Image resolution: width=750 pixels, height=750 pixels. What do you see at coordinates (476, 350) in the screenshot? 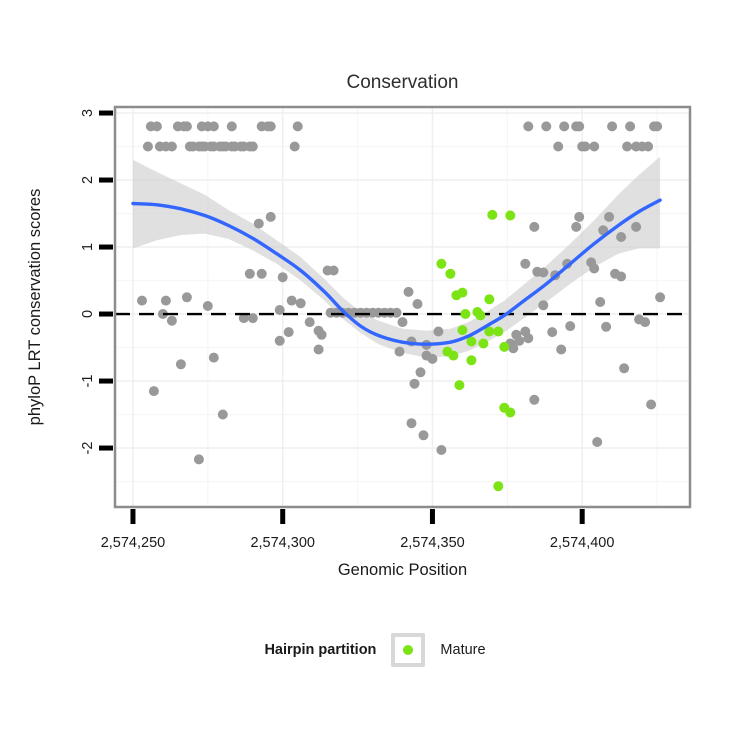
I see `mature-points` at bounding box center [476, 350].